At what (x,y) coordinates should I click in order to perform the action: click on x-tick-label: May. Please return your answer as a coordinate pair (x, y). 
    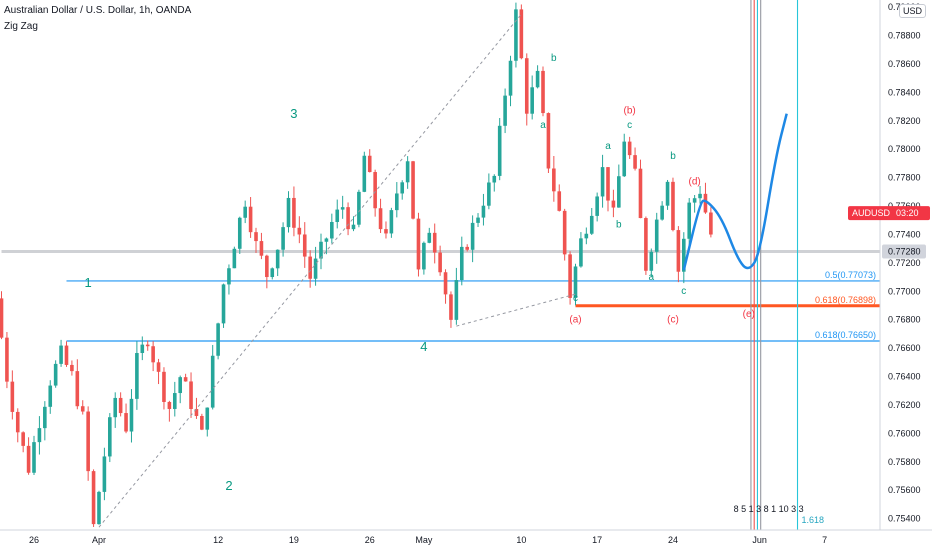
    Looking at the image, I should click on (424, 540).